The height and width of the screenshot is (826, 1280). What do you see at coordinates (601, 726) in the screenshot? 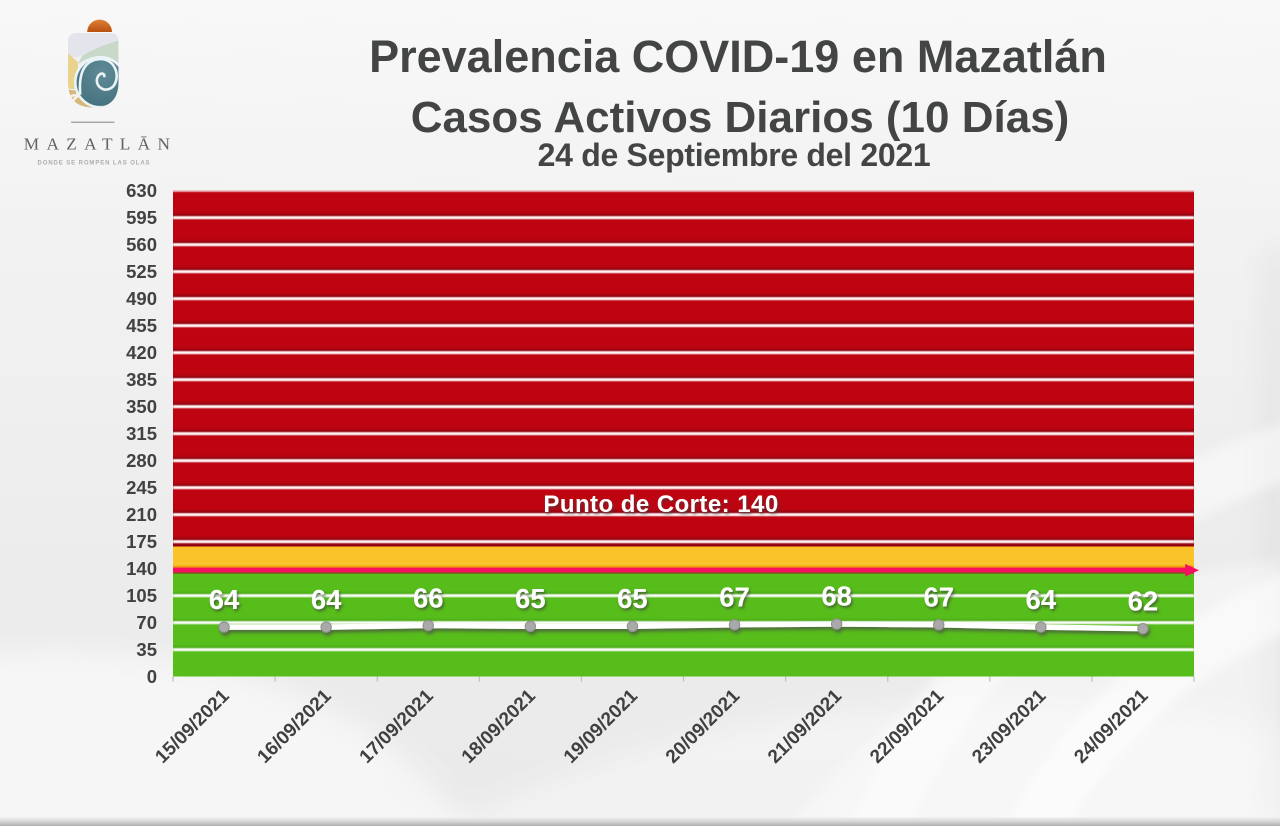
I see `svg-text: 19/09/2021` at bounding box center [601, 726].